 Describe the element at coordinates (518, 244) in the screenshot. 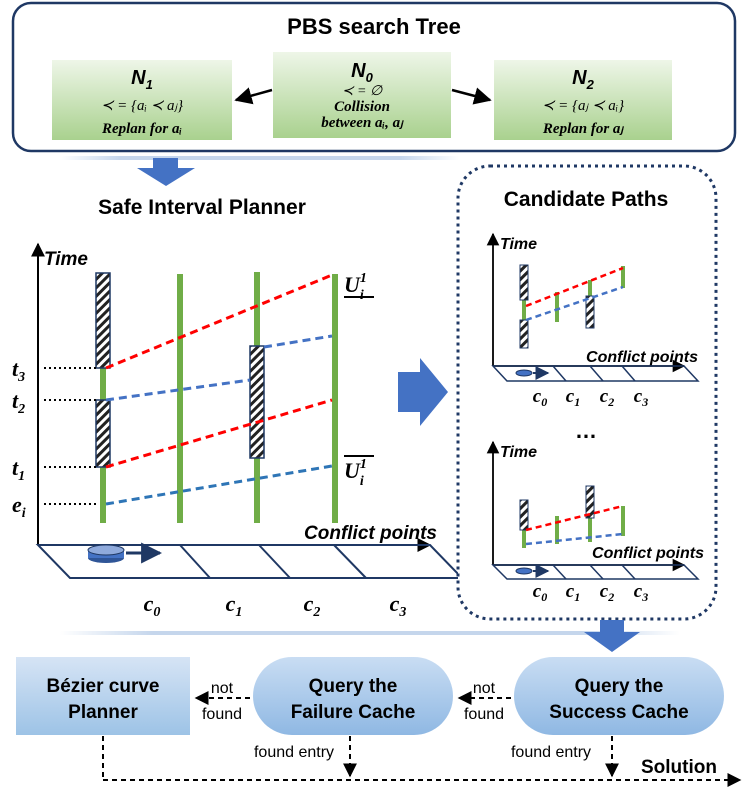

I see `mini1-time-label: Time` at that location.